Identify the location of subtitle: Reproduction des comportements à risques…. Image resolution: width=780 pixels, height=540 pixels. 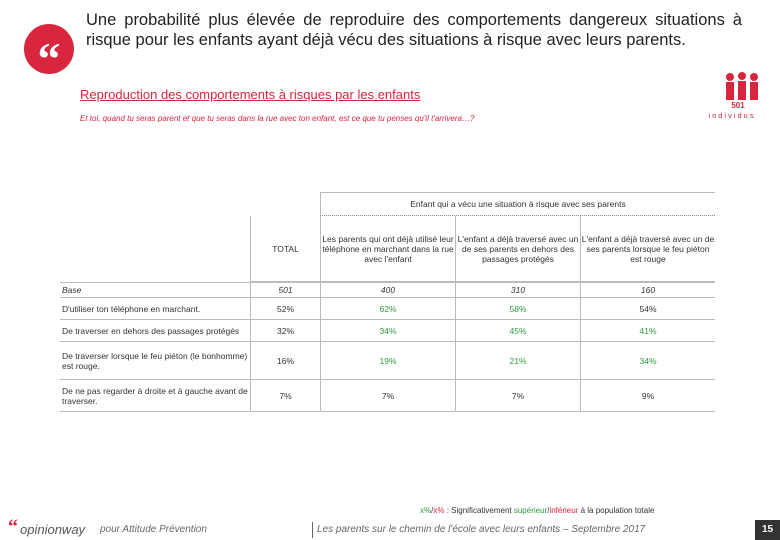
(250, 94).